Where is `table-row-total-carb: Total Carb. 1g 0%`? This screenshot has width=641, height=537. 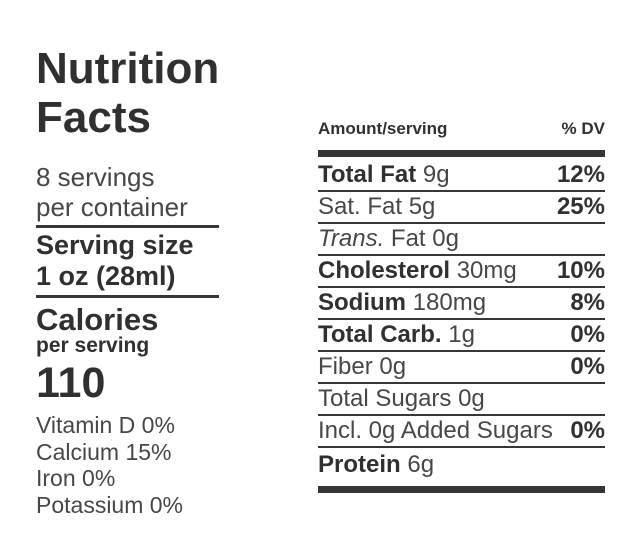 table-row-total-carb: Total Carb. 1g 0% is located at coordinates (461, 336).